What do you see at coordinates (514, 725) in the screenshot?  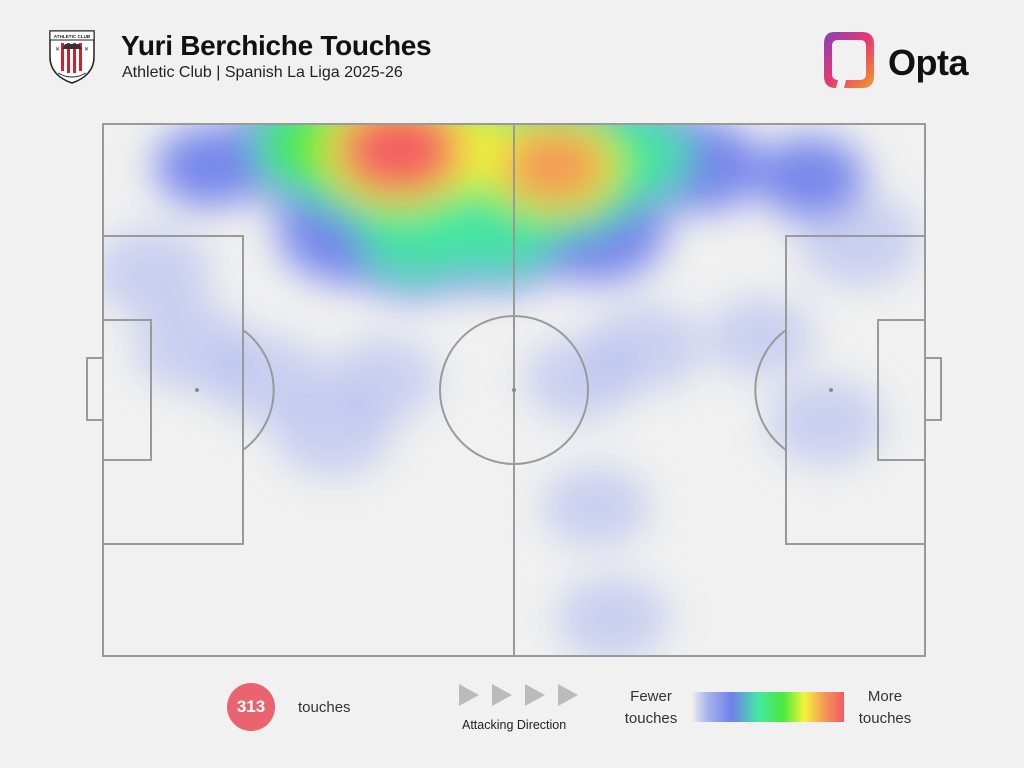 I see `attacking-direction-label: Attacking Direction` at bounding box center [514, 725].